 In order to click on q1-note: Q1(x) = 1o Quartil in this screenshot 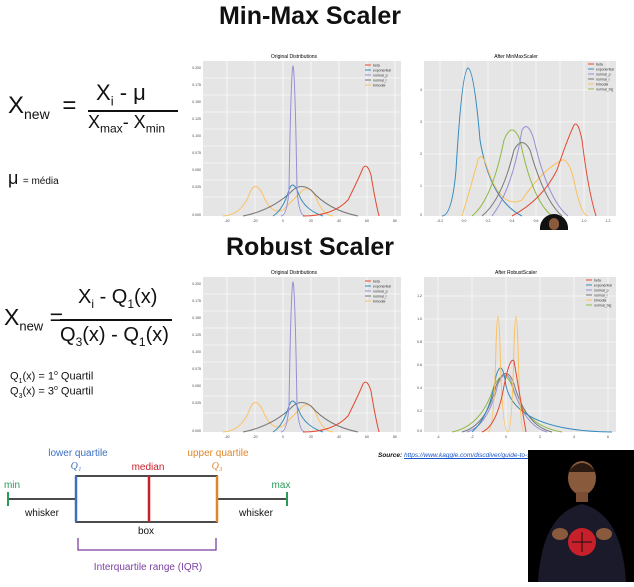, I will do `click(52, 377)`.